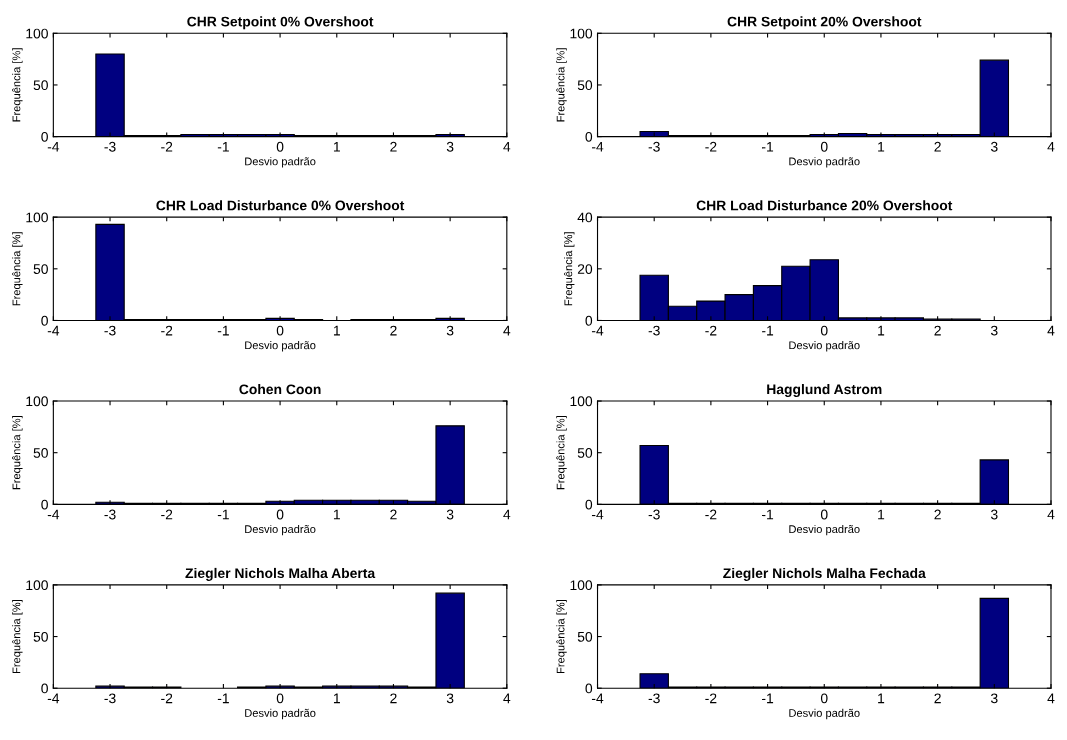 This screenshot has width=1067, height=740. I want to click on chart-title: CHR Setpoint 0% Overshoot, so click(280, 23).